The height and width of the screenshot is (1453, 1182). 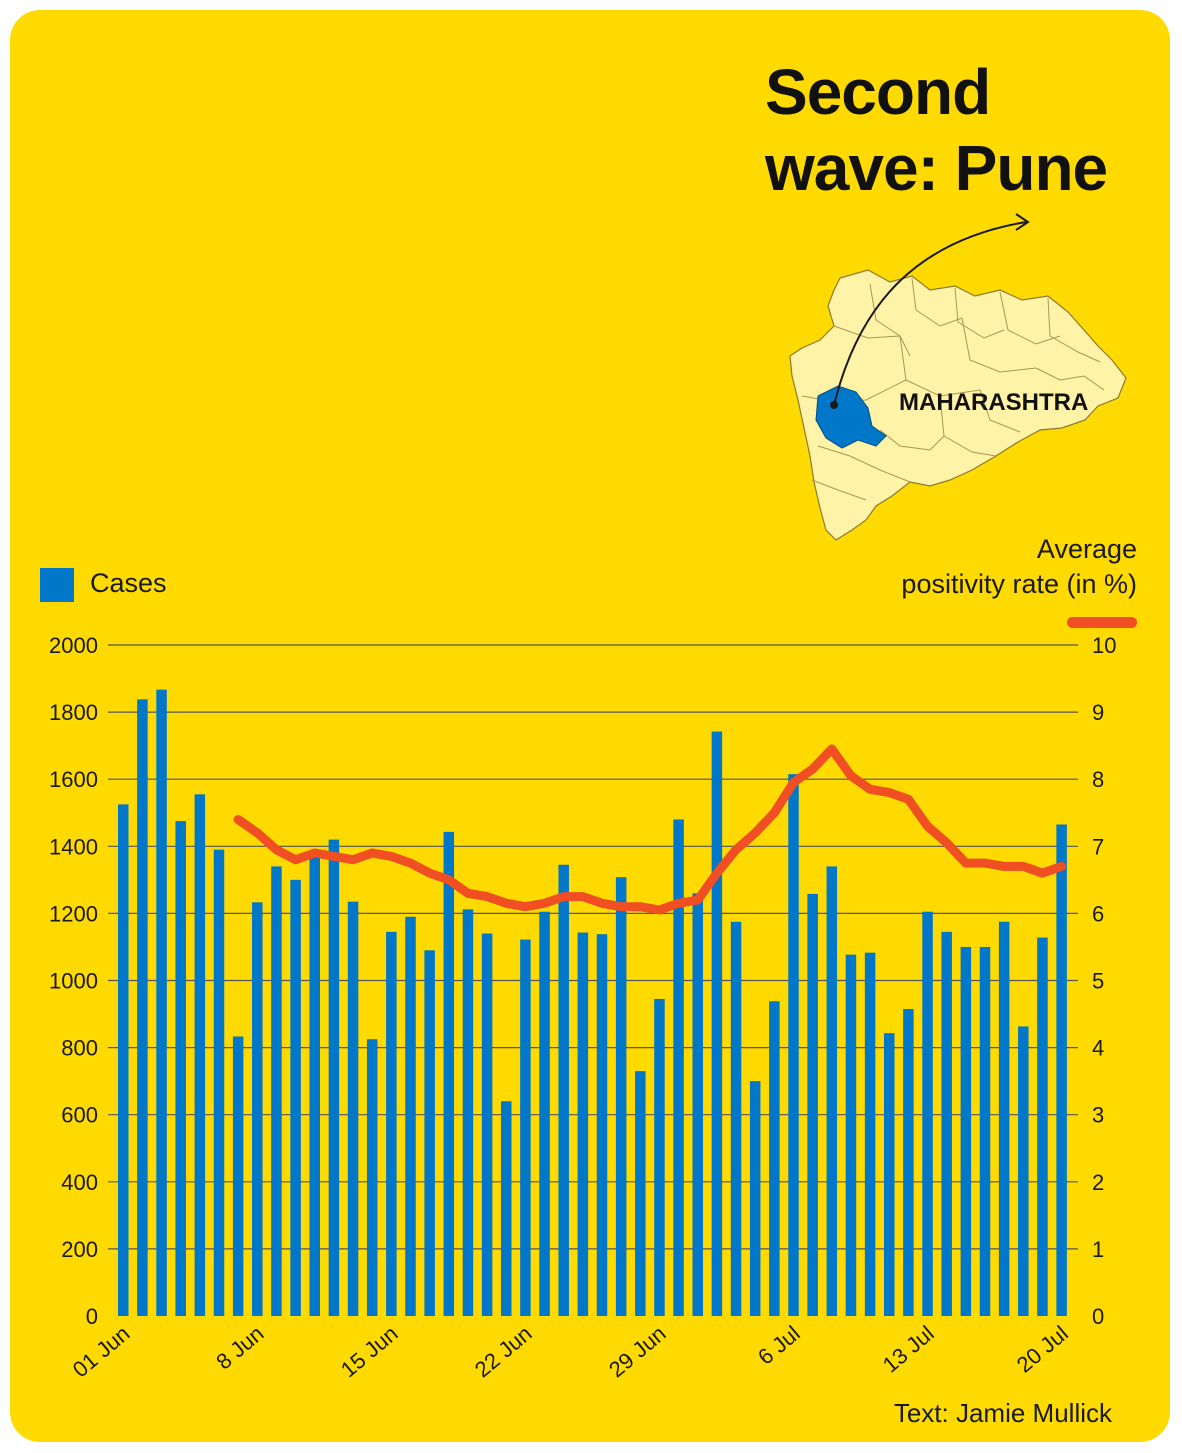 I want to click on x-axis-tick-label: 01 Jun, so click(x=101, y=1352).